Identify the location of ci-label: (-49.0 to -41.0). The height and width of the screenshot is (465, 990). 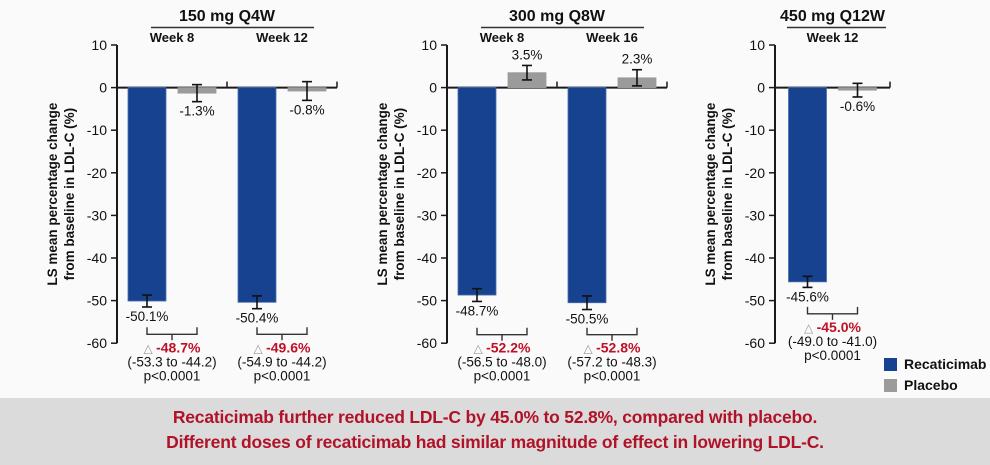
(832, 341).